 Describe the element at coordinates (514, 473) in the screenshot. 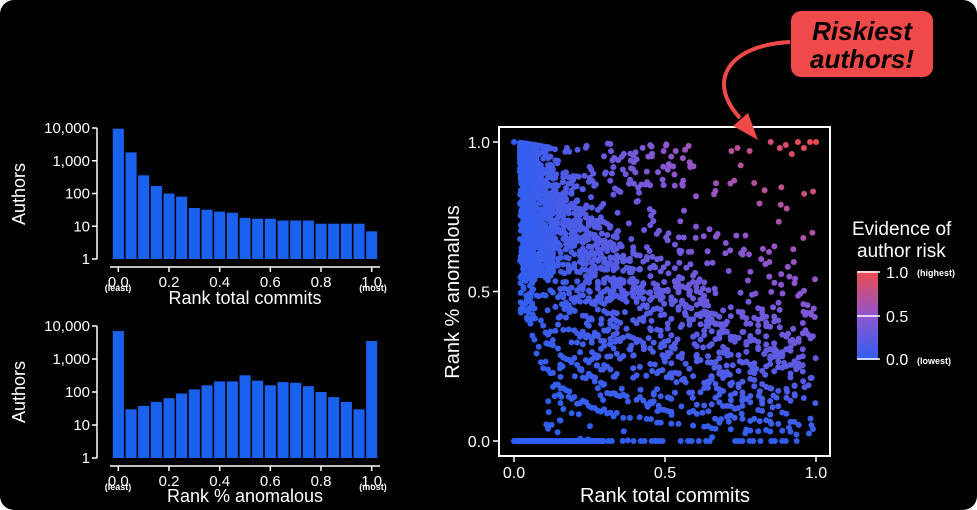

I see `scatter-x-tick-label: 0.0` at that location.